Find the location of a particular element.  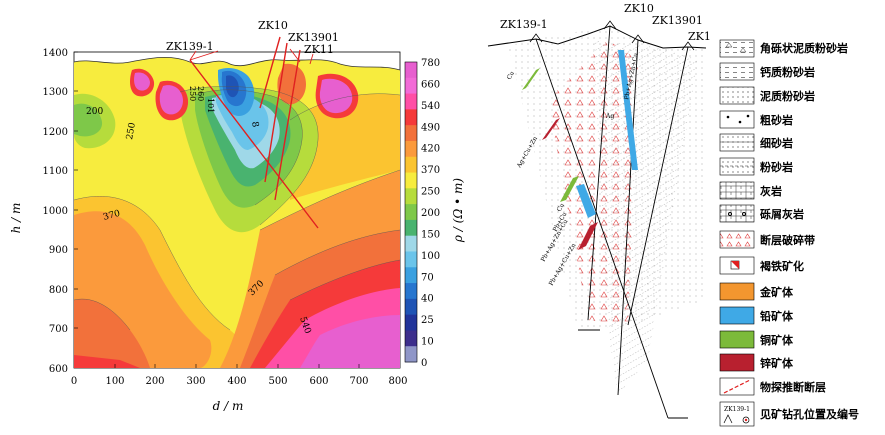

contour-label: 200 is located at coordinates (94, 112).